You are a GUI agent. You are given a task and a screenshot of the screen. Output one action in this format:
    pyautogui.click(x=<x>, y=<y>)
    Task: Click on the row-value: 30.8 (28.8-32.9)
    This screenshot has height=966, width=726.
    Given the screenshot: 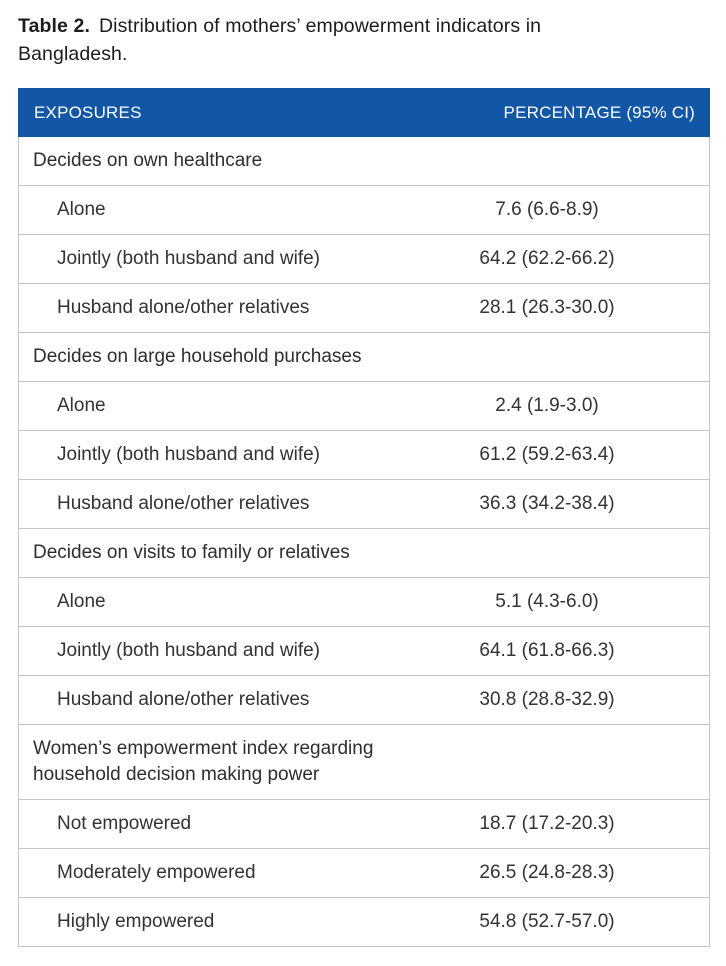 What is the action you would take?
    pyautogui.click(x=547, y=699)
    